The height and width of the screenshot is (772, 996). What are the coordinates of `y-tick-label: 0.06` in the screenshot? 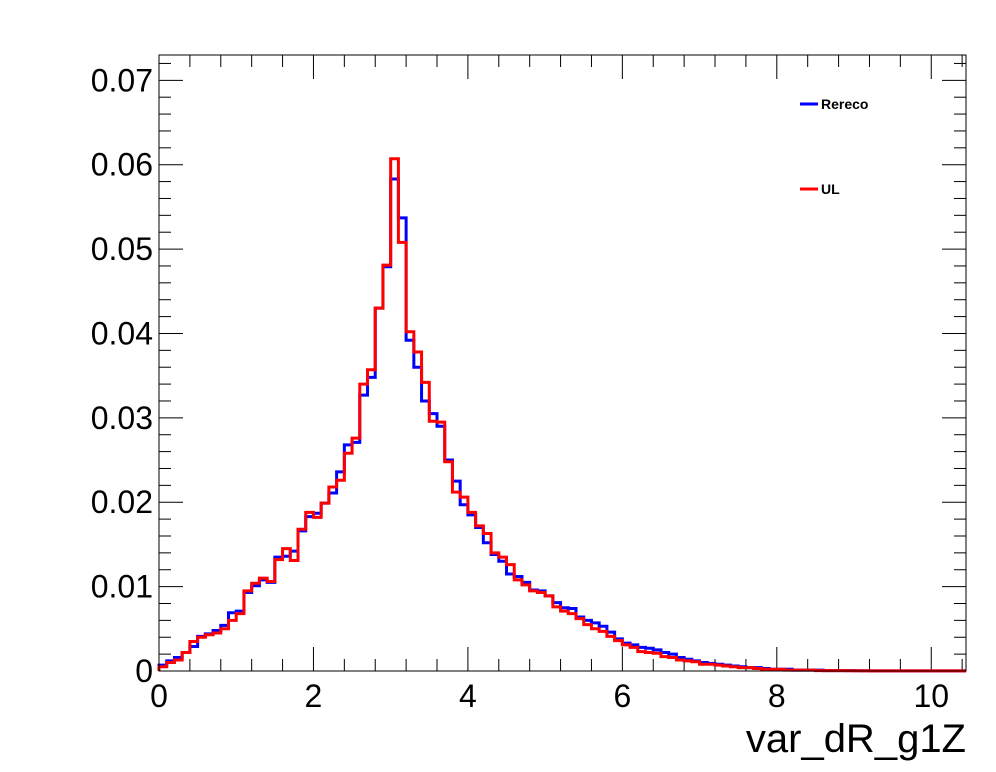 It's located at (122, 165).